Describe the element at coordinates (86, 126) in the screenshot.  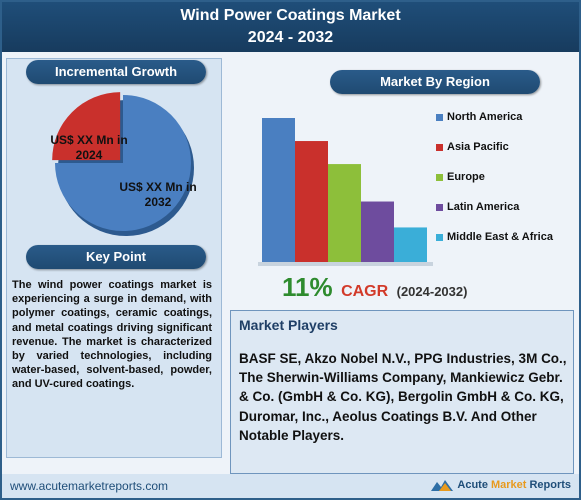
I see `pie-slice-2024` at that location.